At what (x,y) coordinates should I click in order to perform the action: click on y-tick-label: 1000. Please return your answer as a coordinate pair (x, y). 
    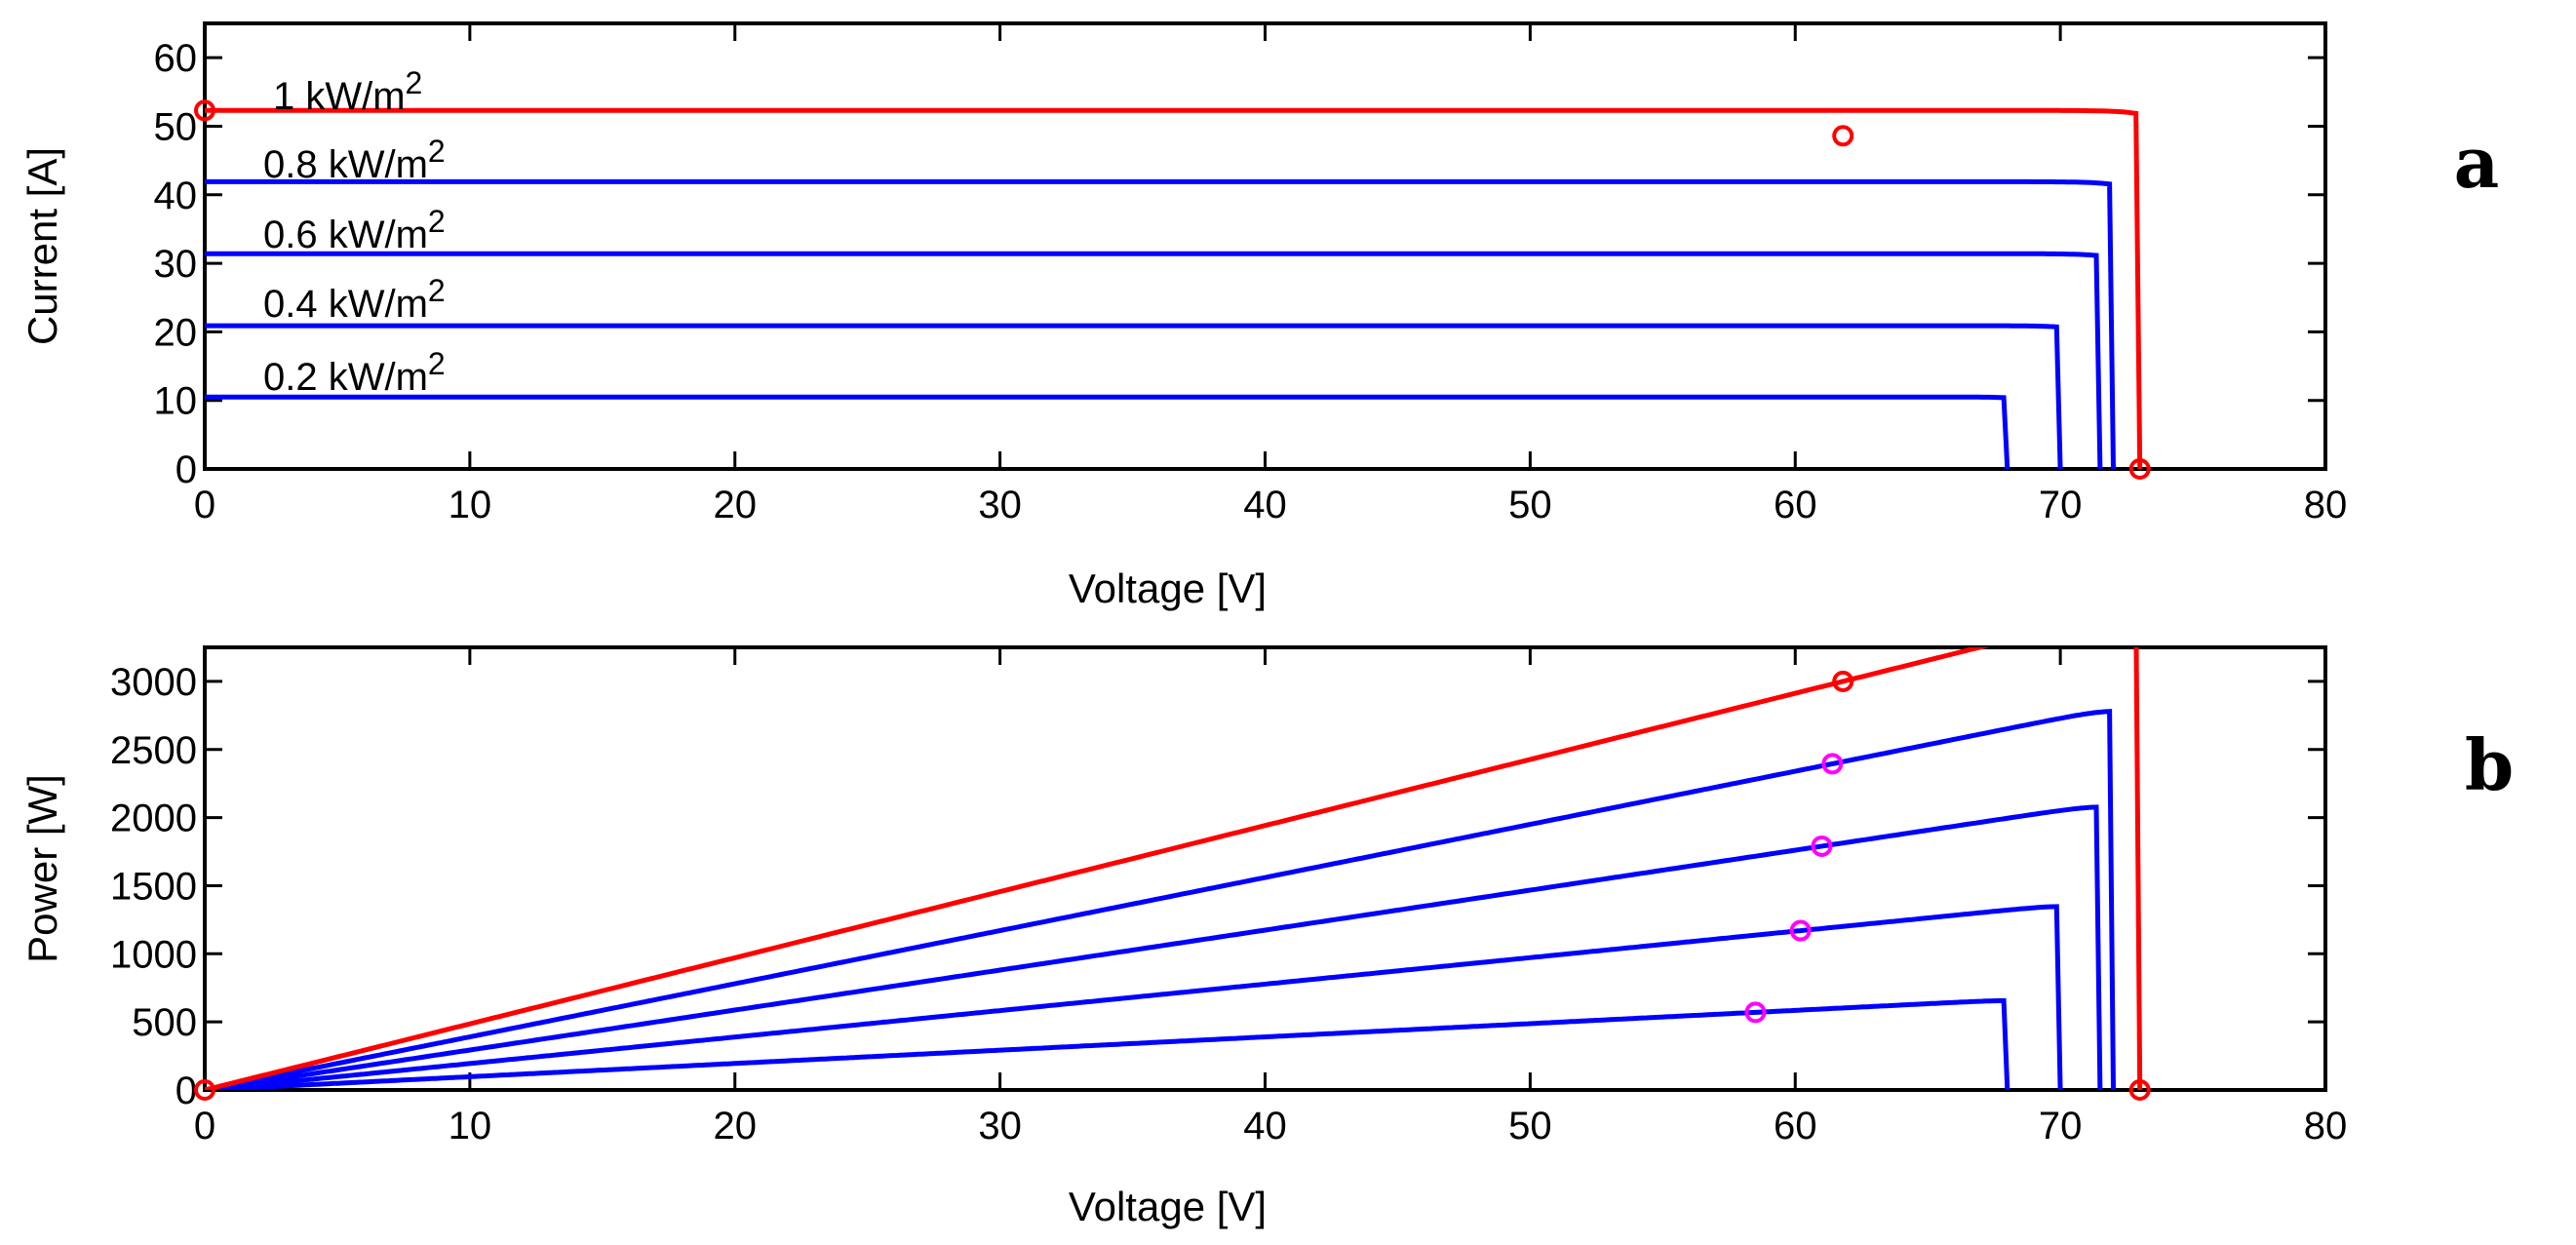
    Looking at the image, I should click on (153, 955).